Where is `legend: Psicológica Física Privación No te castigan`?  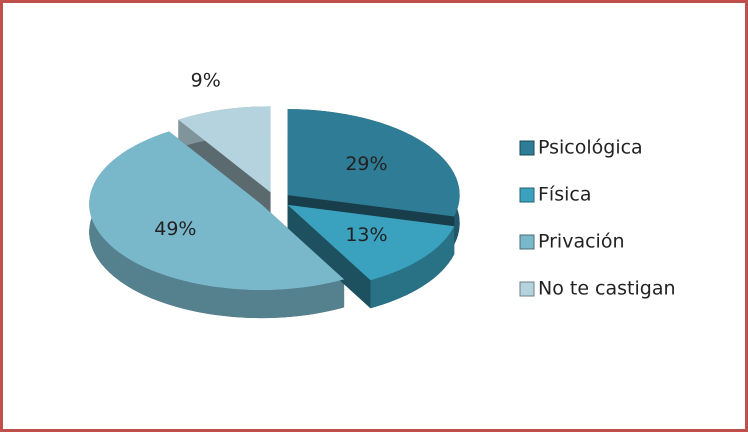 legend: Psicológica Física Privación No te castigan is located at coordinates (597, 218).